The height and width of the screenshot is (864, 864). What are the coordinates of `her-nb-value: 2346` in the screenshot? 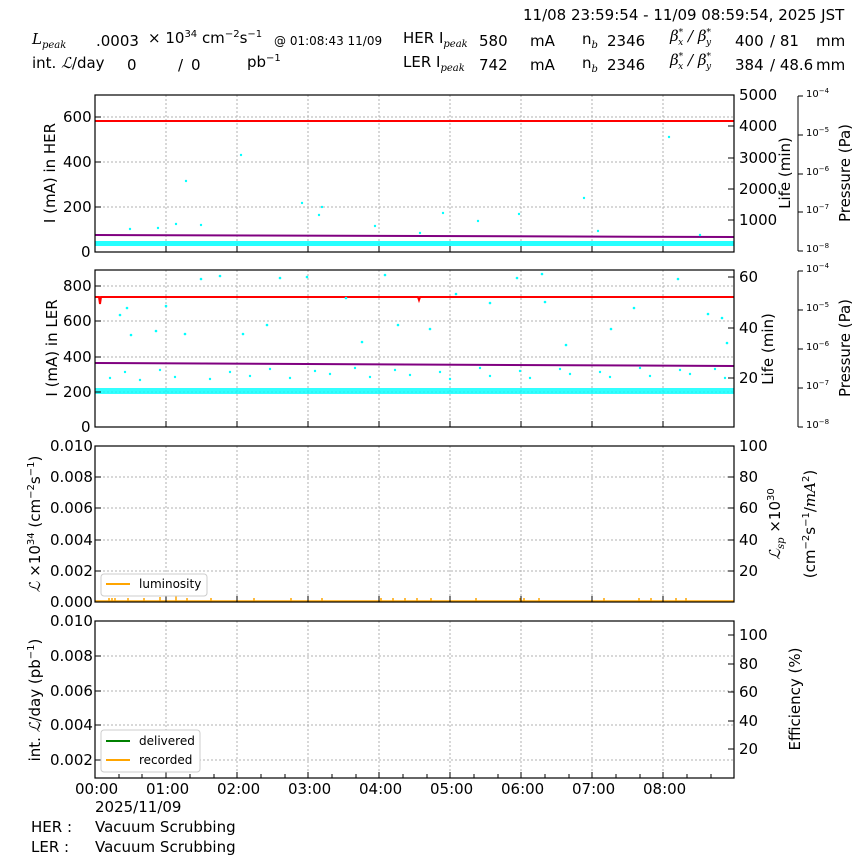 It's located at (626, 41).